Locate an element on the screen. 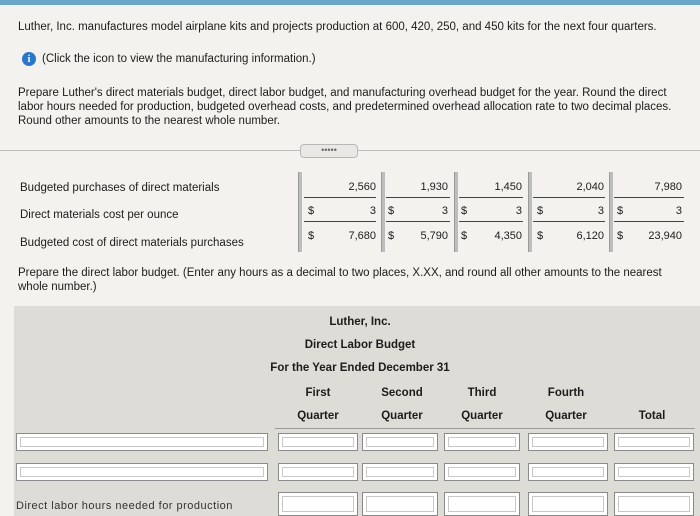 The height and width of the screenshot is (516, 700). value-cell: 2,040 is located at coordinates (590, 187).